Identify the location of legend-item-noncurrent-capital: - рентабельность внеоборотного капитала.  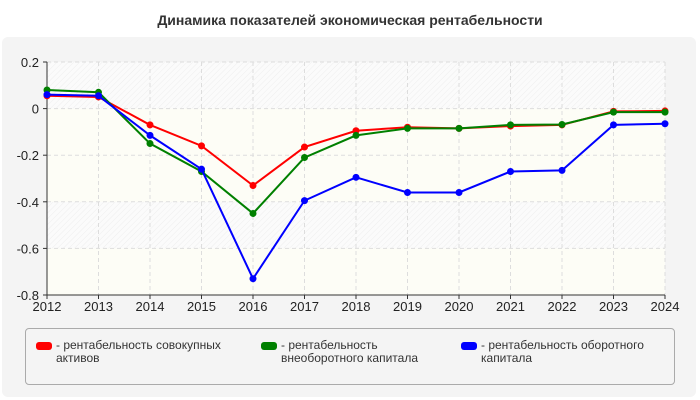
(361, 352).